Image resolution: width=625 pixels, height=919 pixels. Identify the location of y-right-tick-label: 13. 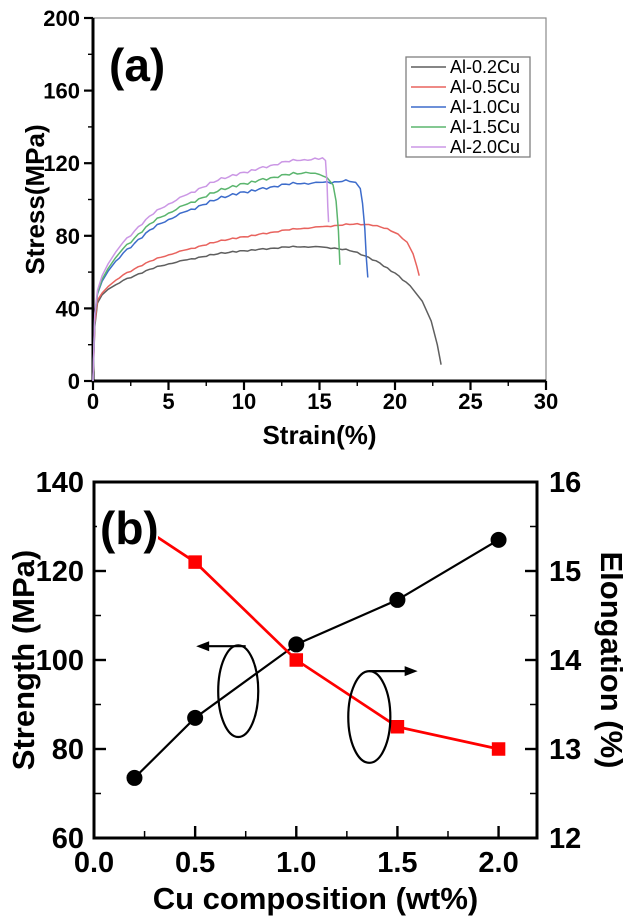
(565, 750).